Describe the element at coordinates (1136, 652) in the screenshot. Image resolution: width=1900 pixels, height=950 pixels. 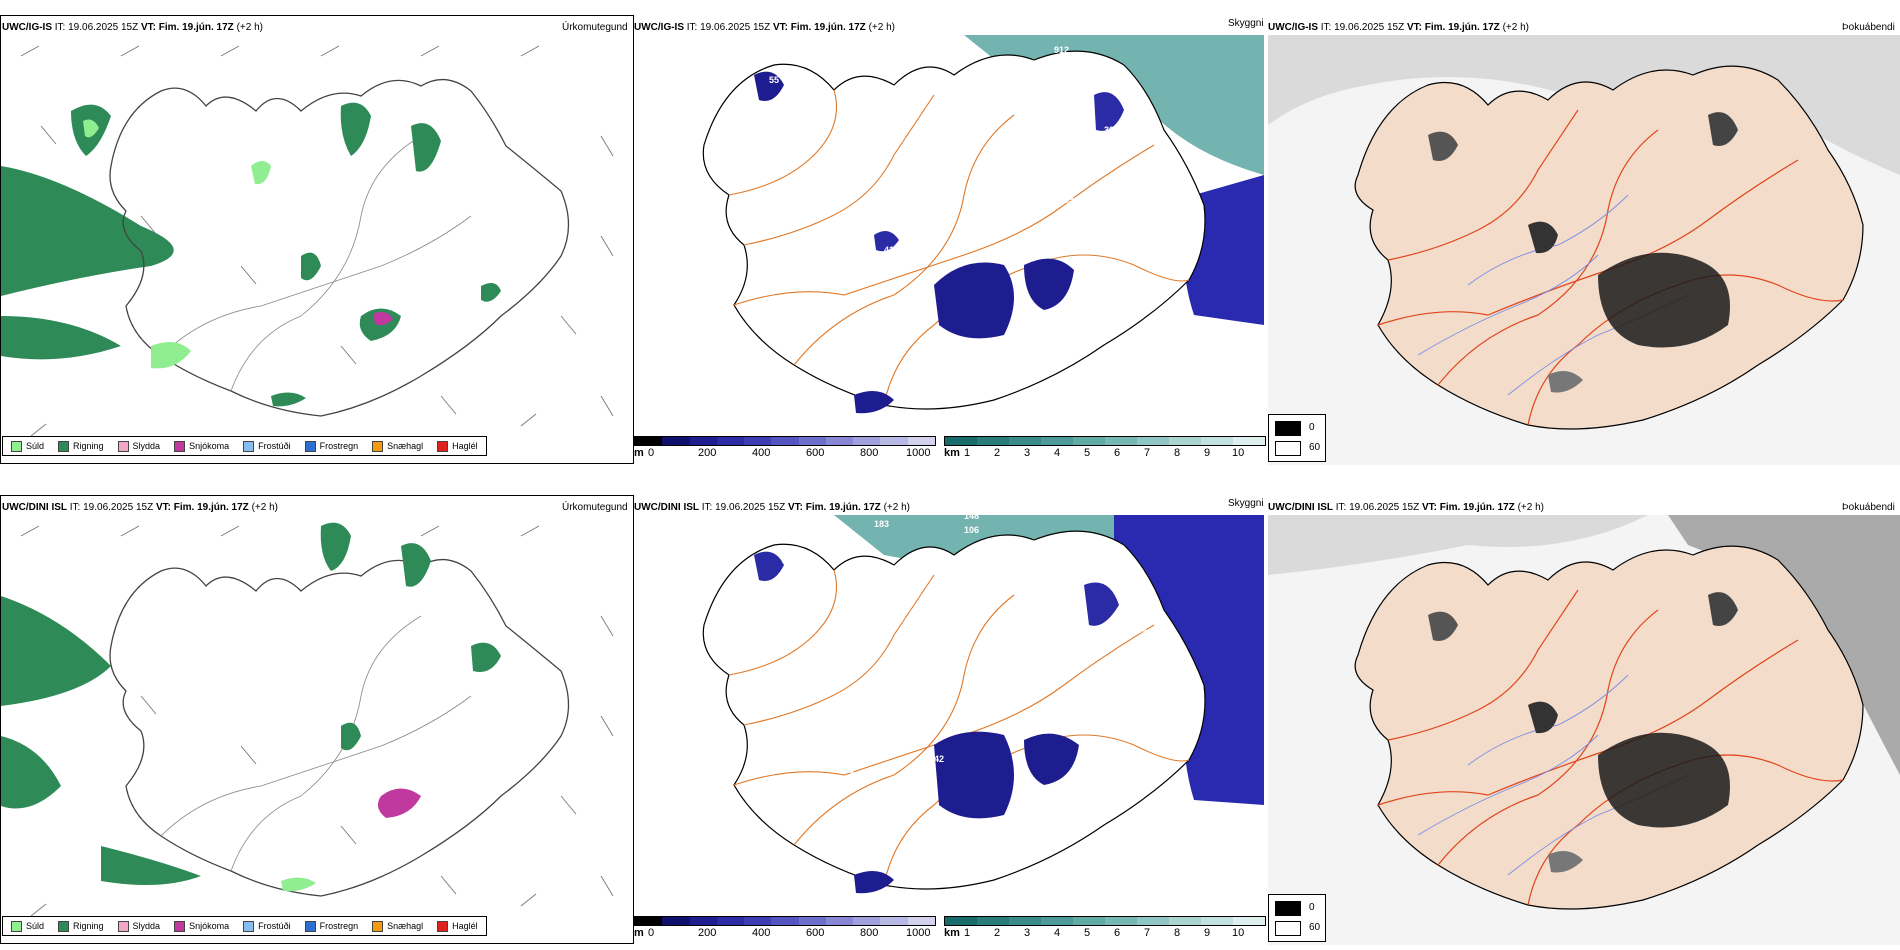
I see `cloud-height-label: 119` at that location.